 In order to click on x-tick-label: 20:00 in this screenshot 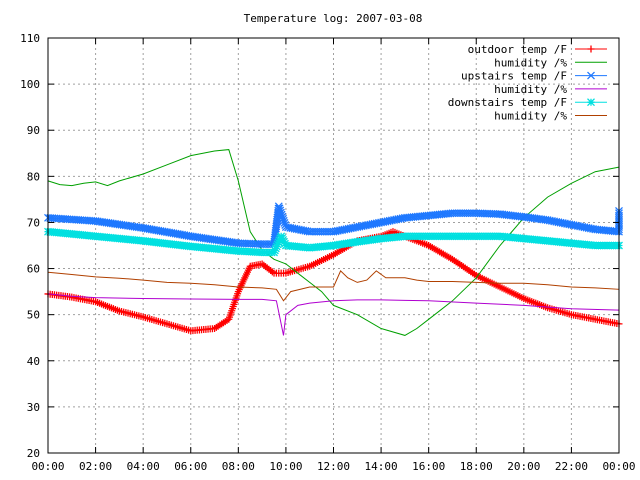, I will do `click(523, 466)`.